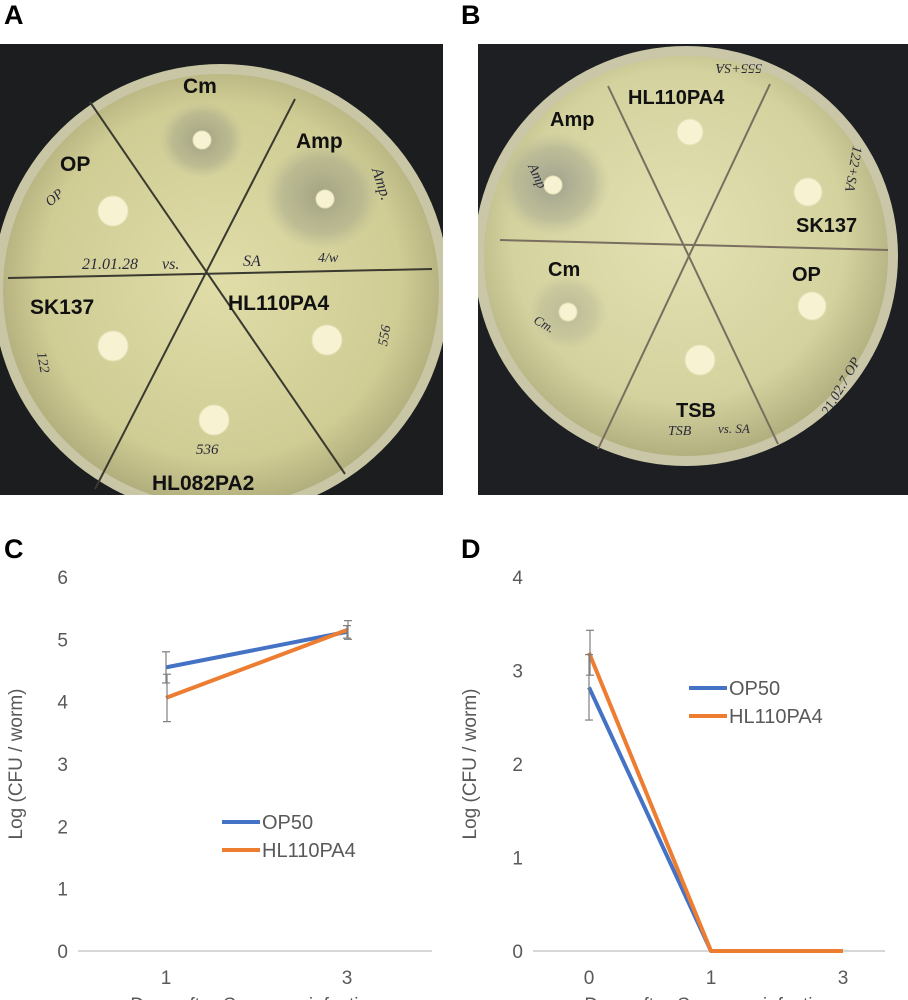  What do you see at coordinates (385, 335) in the screenshot?
I see `handwriting-hl110-a: 556` at bounding box center [385, 335].